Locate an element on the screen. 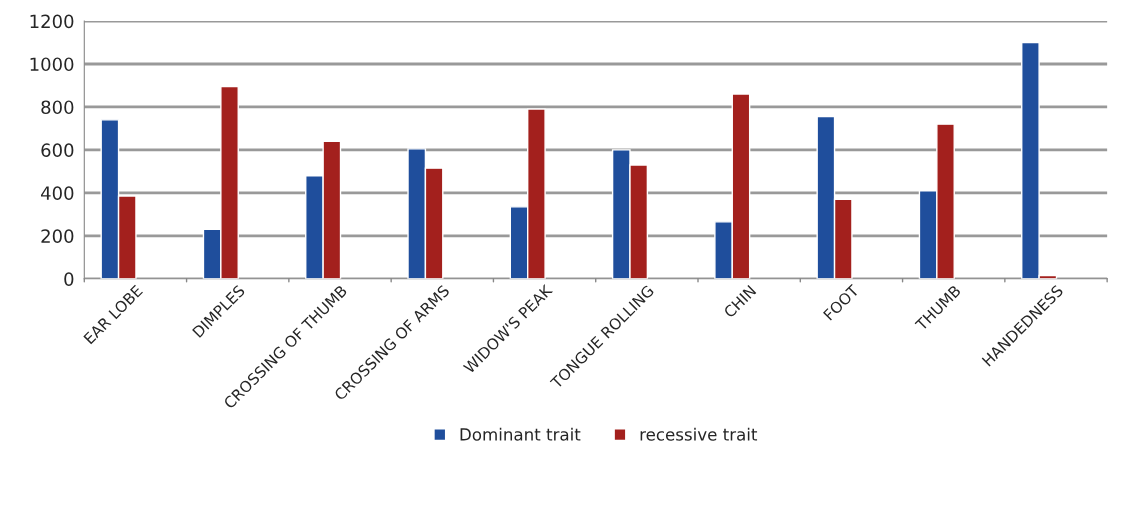  y-tick-label: 400 is located at coordinates (57, 193).